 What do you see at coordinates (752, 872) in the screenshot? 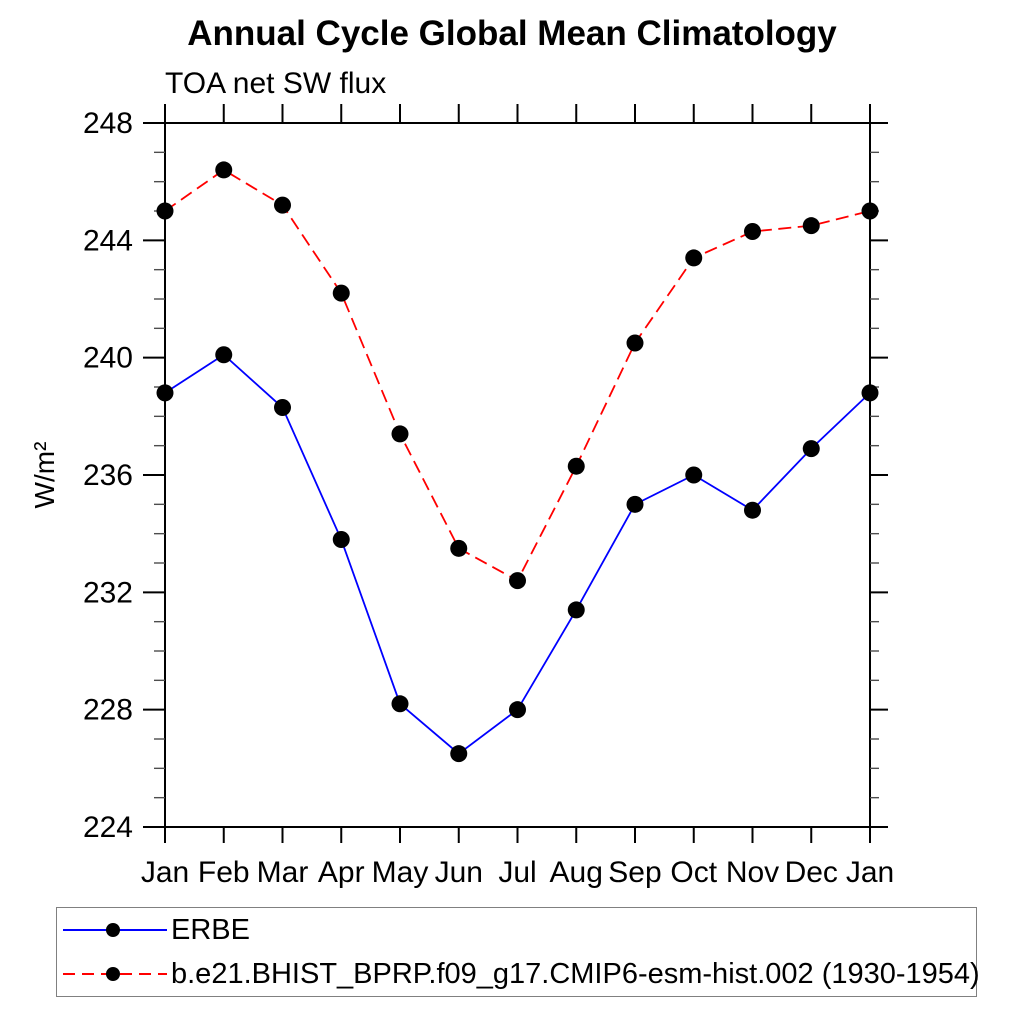
I see `x-tick-label: Nov` at bounding box center [752, 872].